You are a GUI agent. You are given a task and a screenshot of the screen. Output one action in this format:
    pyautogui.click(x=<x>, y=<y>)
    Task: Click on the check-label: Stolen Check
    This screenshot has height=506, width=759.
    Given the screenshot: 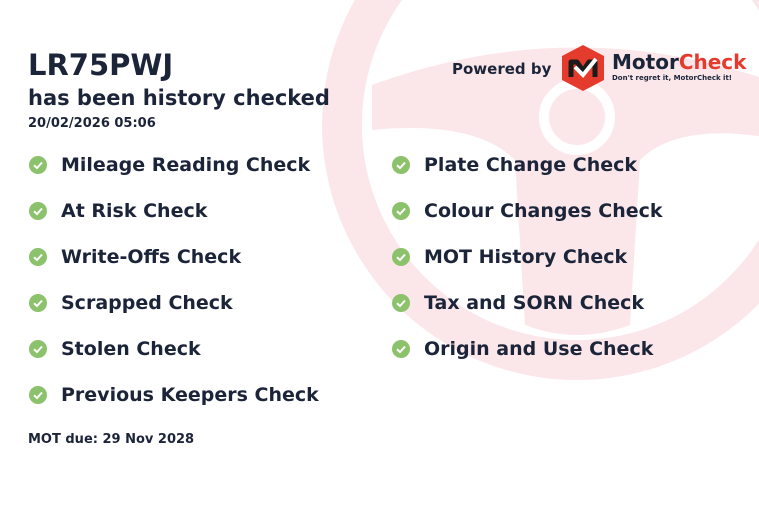 What is the action you would take?
    pyautogui.click(x=131, y=349)
    